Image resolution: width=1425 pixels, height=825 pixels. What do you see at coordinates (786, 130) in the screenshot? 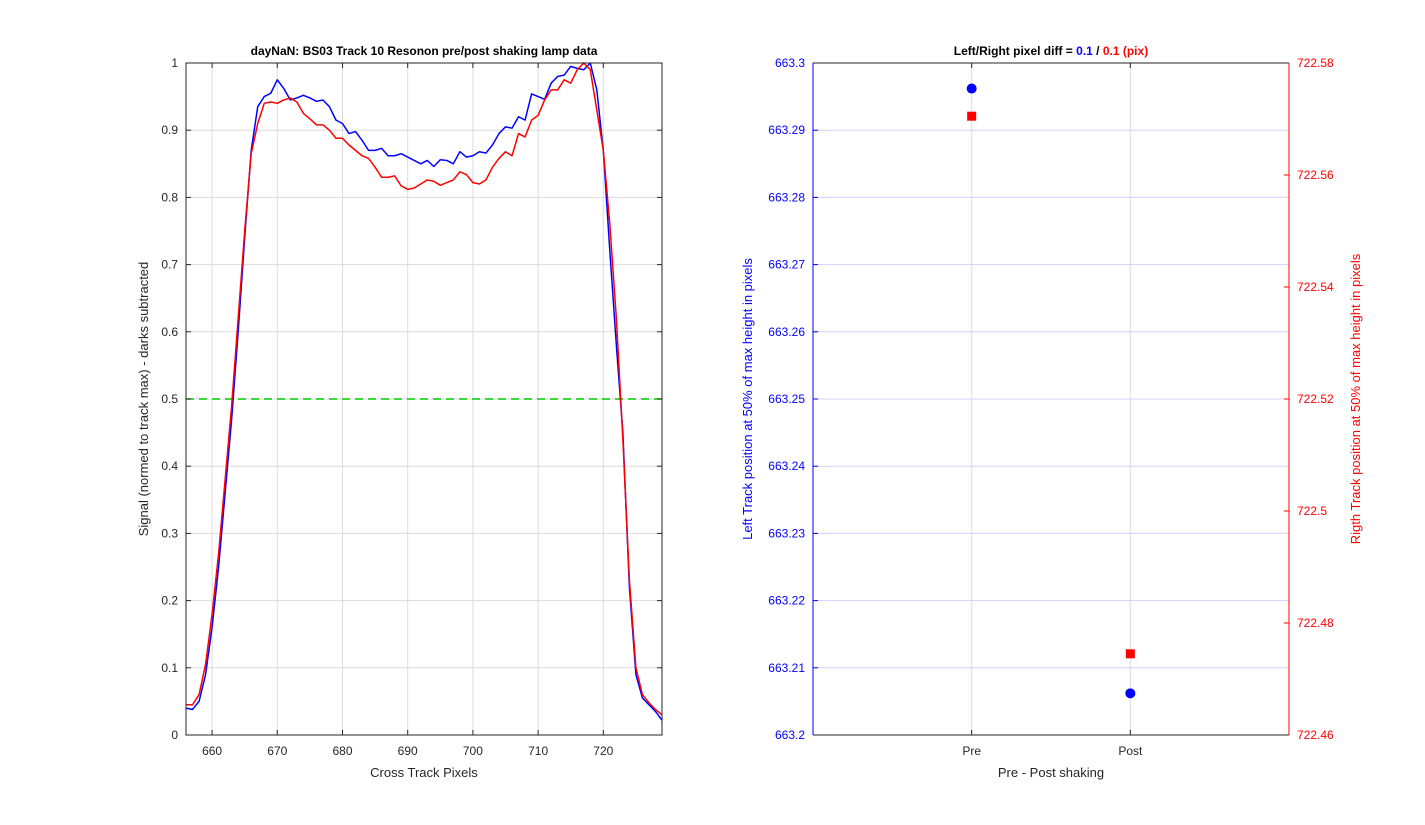
I see `left-axis-tick-label: 663.29` at bounding box center [786, 130].